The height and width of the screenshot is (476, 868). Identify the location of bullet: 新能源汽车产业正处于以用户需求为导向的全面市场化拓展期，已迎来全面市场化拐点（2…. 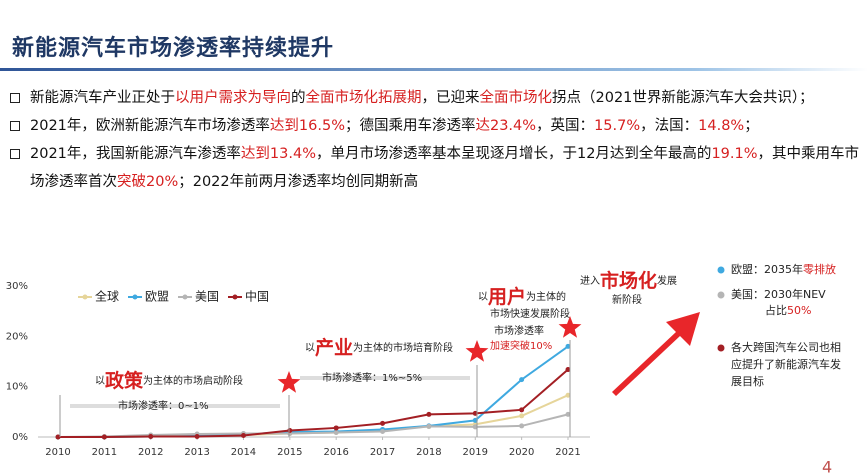
(434, 98).